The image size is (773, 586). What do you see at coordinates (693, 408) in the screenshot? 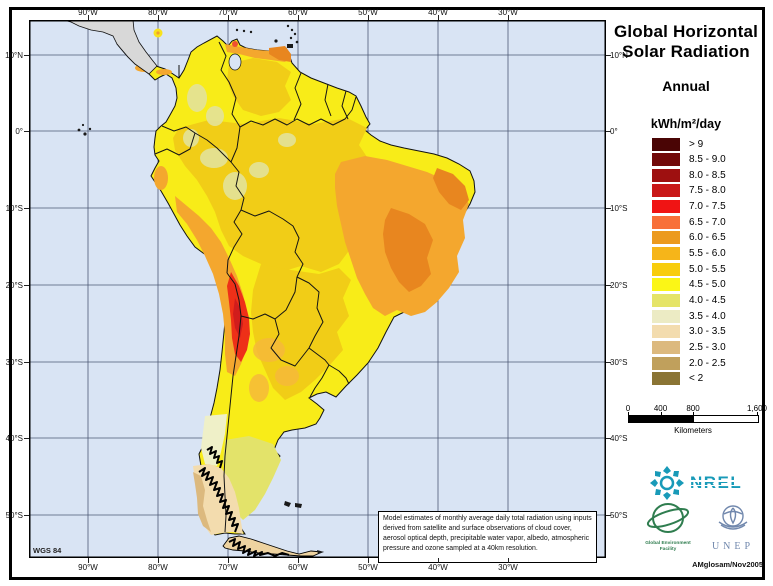
I see `scale-tick-label: 800` at bounding box center [693, 408].